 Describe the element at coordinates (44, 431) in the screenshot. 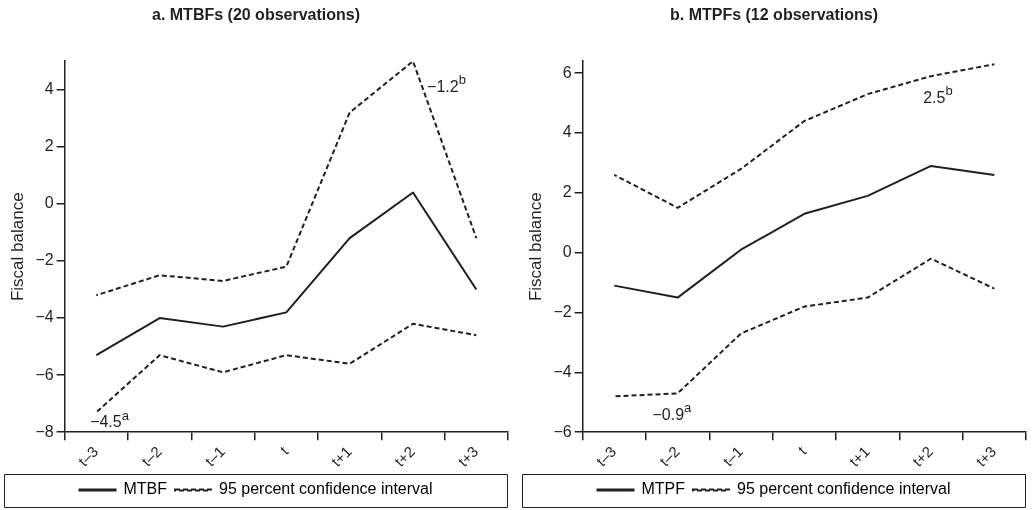

I see `y-tick-label: −8` at that location.